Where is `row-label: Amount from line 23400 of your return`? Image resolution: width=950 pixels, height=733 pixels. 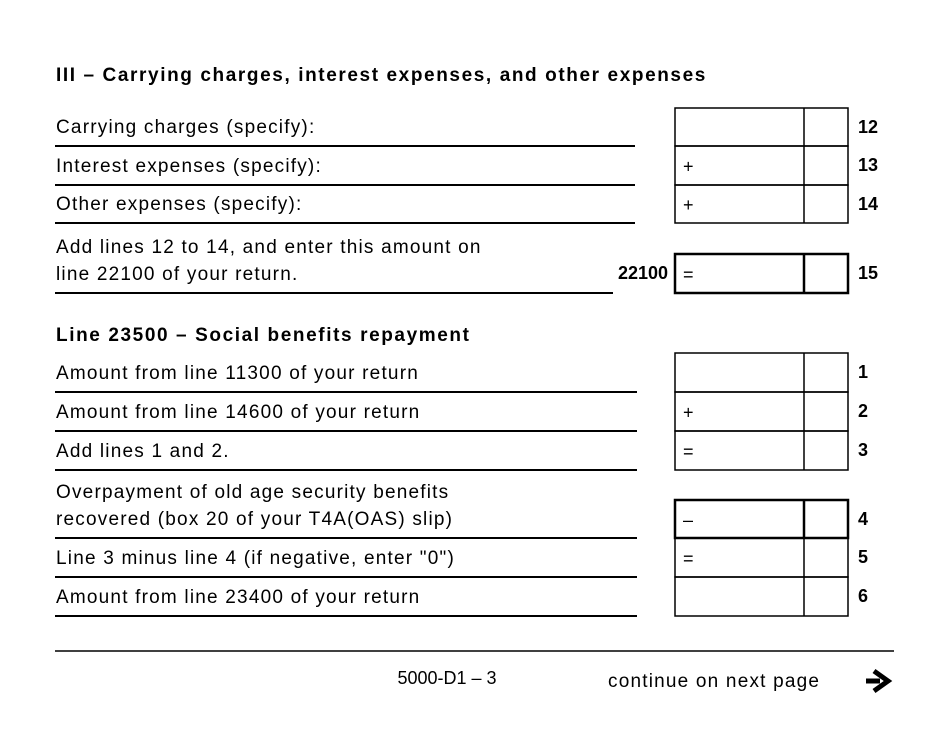
row-label: Amount from line 23400 of your return is located at coordinates (238, 597).